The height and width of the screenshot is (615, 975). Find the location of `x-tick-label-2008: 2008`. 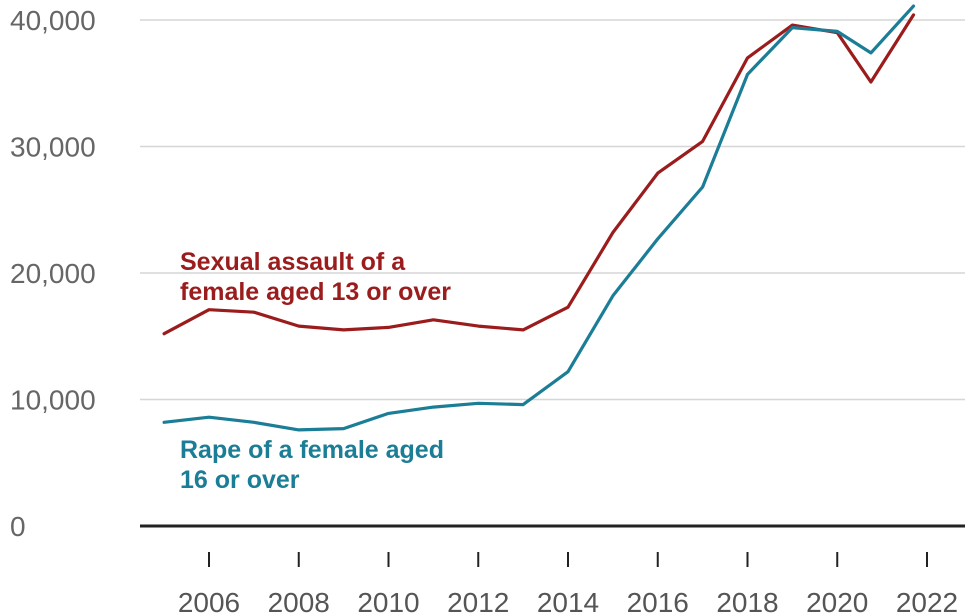

x-tick-label-2008: 2008 is located at coordinates (299, 601).